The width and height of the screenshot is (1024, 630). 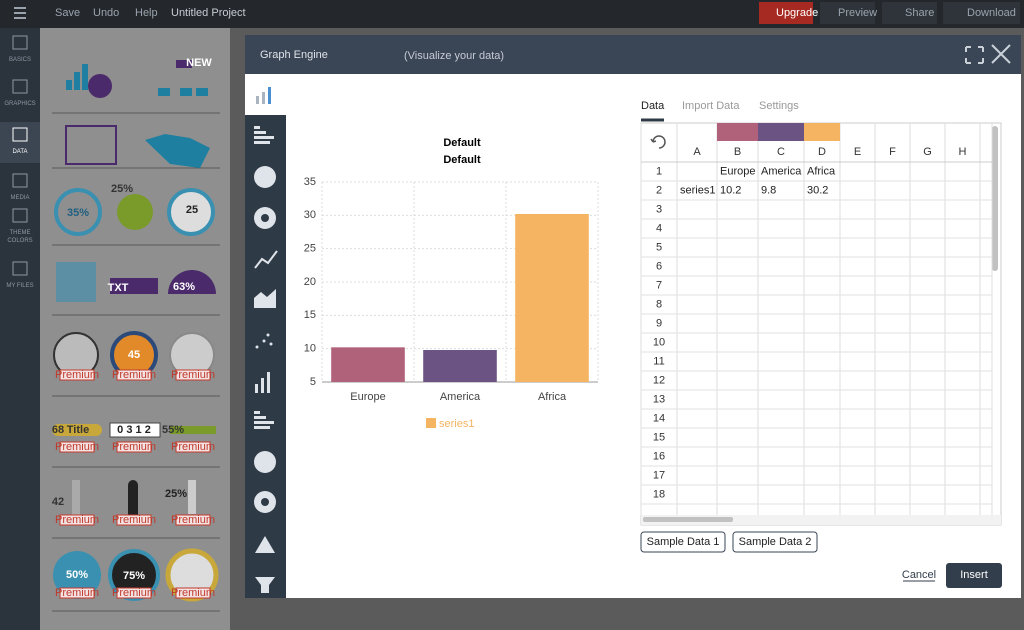 I want to click on tab: Settings, so click(x=779, y=106).